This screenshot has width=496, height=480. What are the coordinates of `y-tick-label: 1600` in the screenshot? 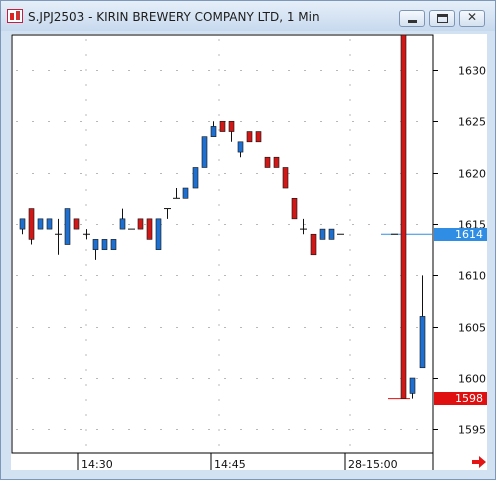 It's located at (472, 379).